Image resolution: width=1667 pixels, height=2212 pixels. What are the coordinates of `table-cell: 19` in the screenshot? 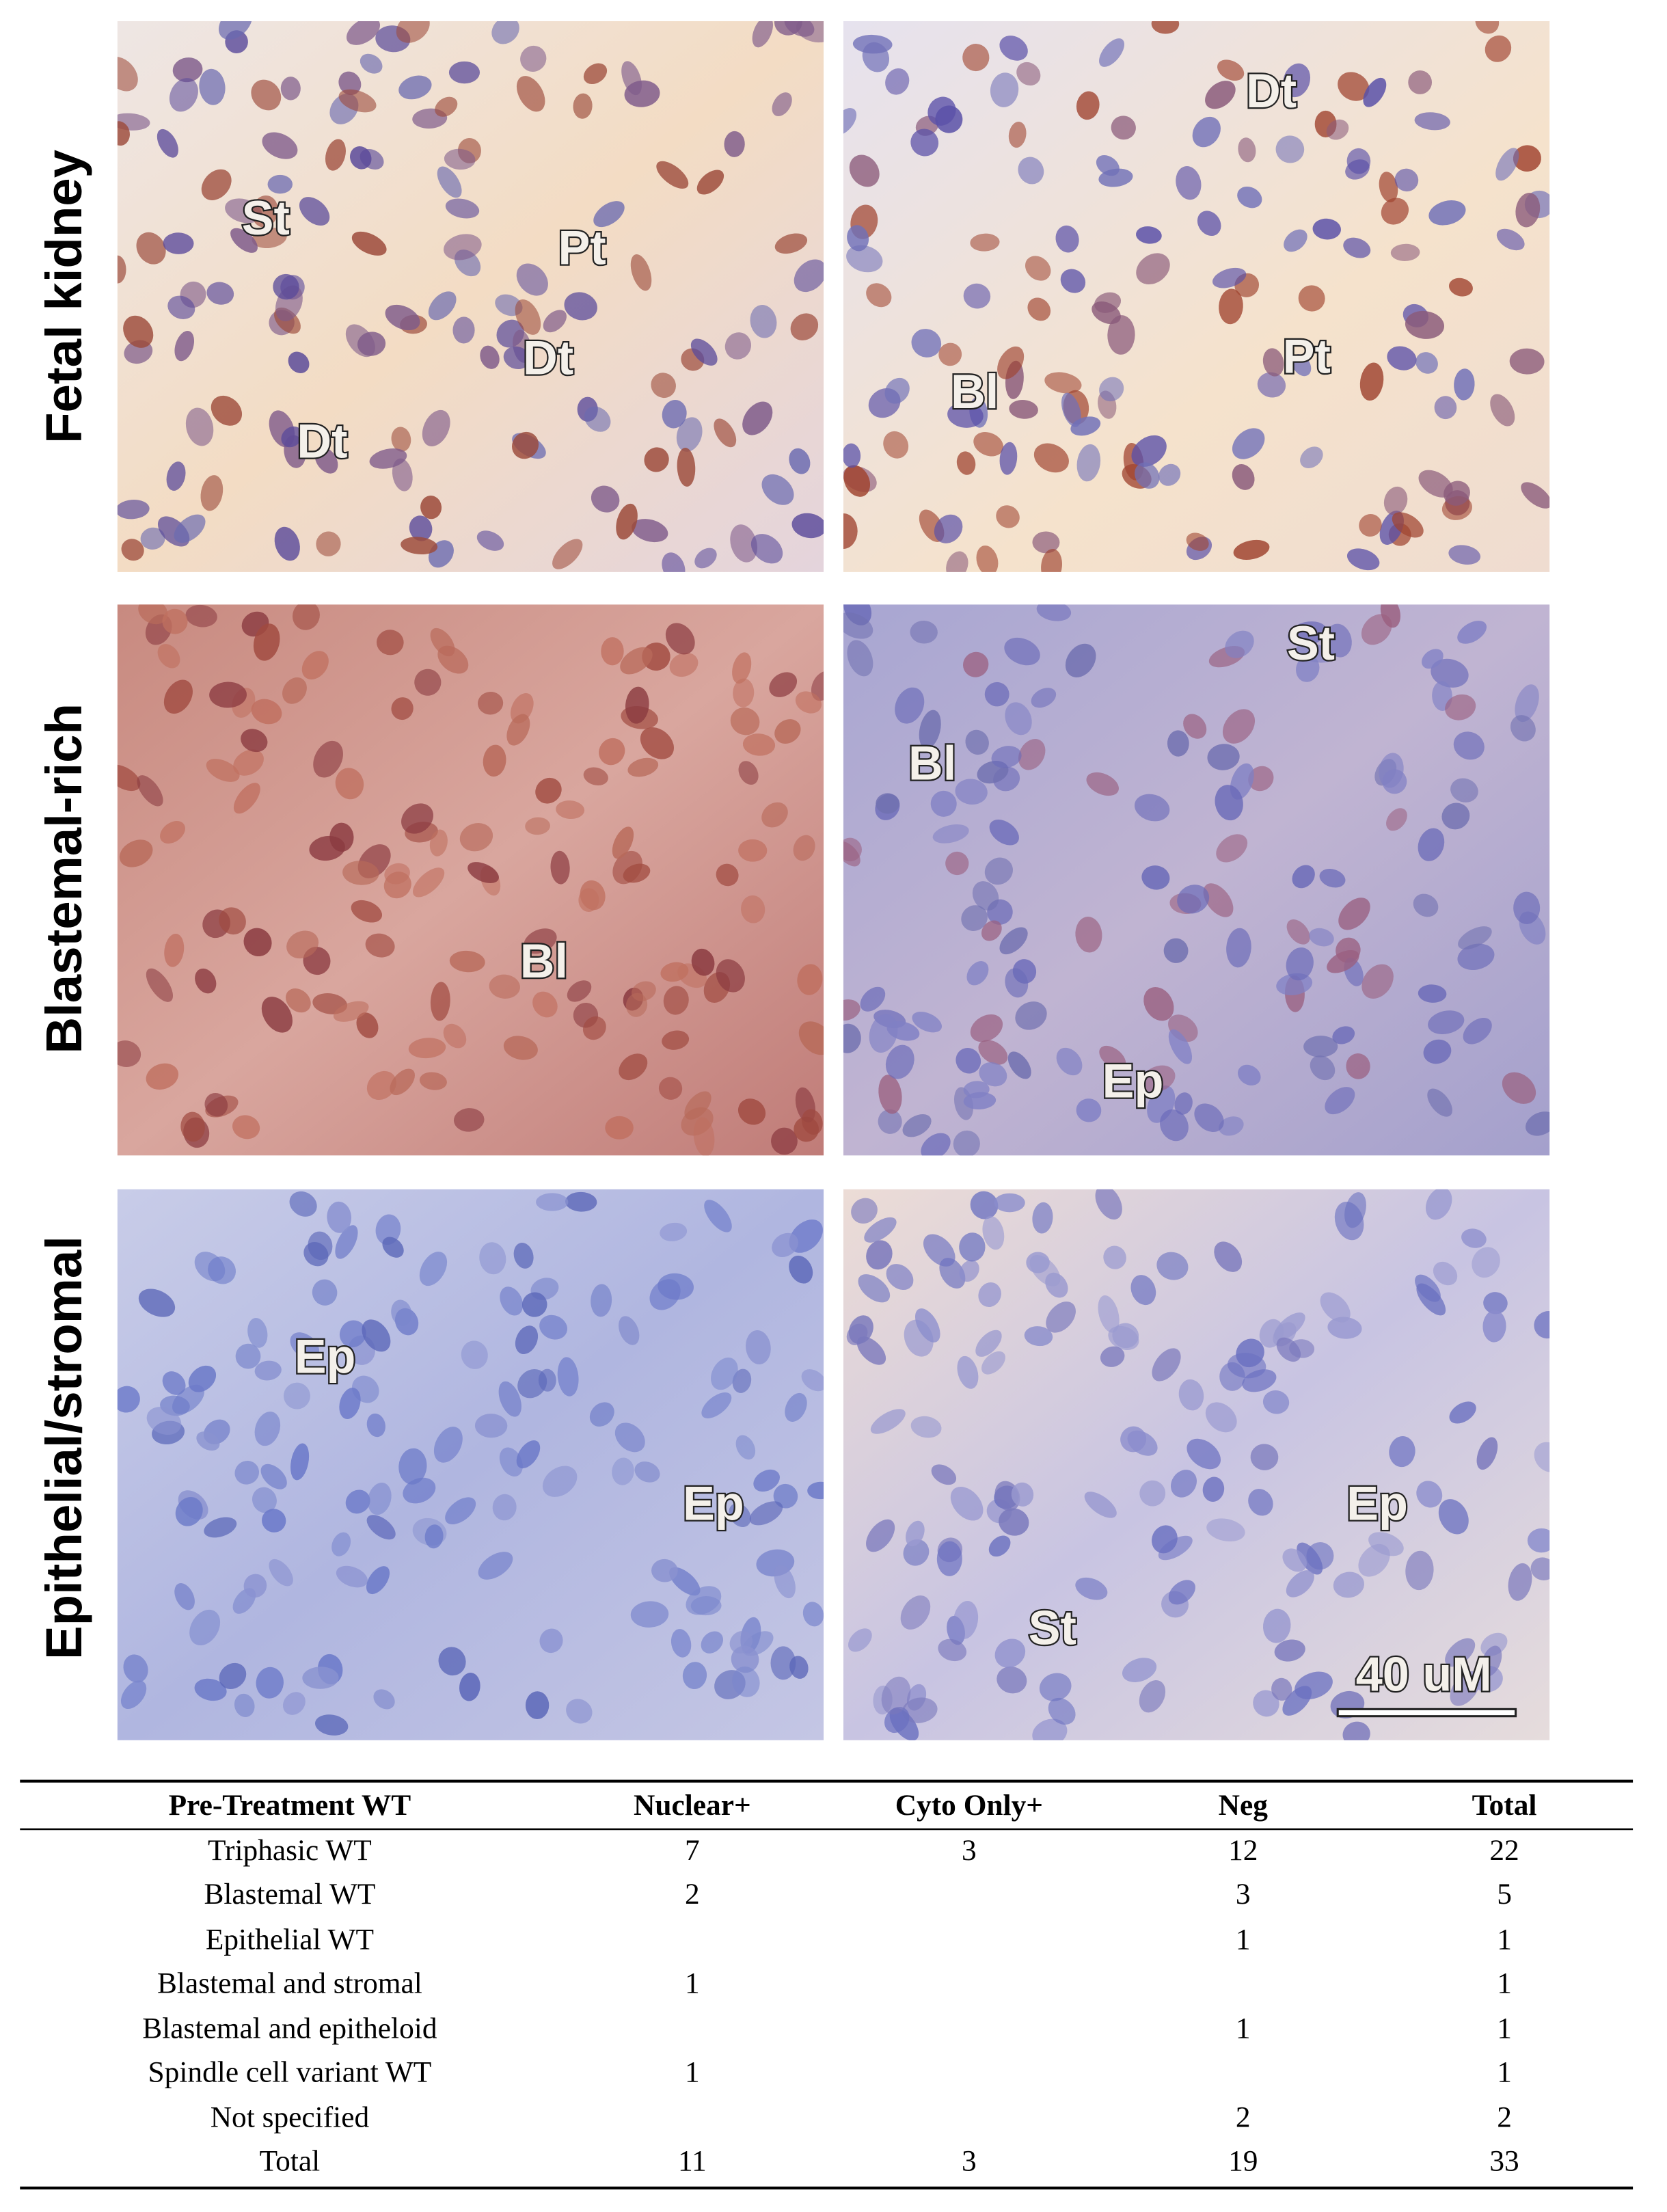 It's located at (1243, 2161).